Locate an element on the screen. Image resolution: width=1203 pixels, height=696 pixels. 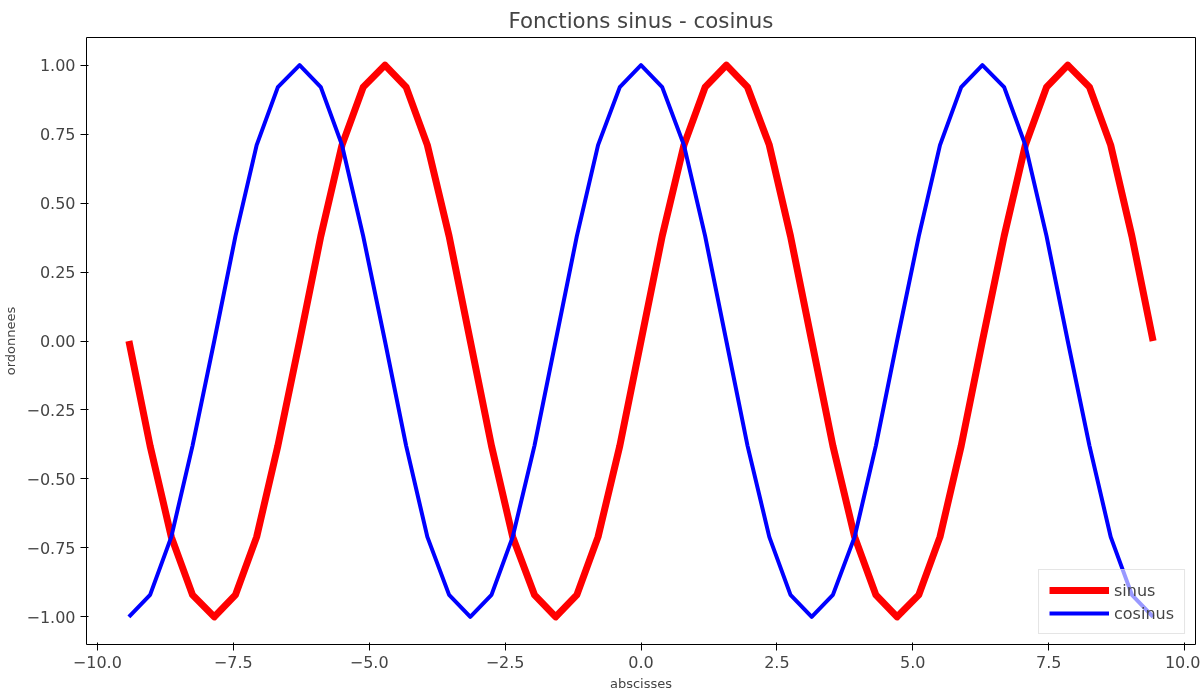
x-axis-title: abscisses is located at coordinates (641, 683).